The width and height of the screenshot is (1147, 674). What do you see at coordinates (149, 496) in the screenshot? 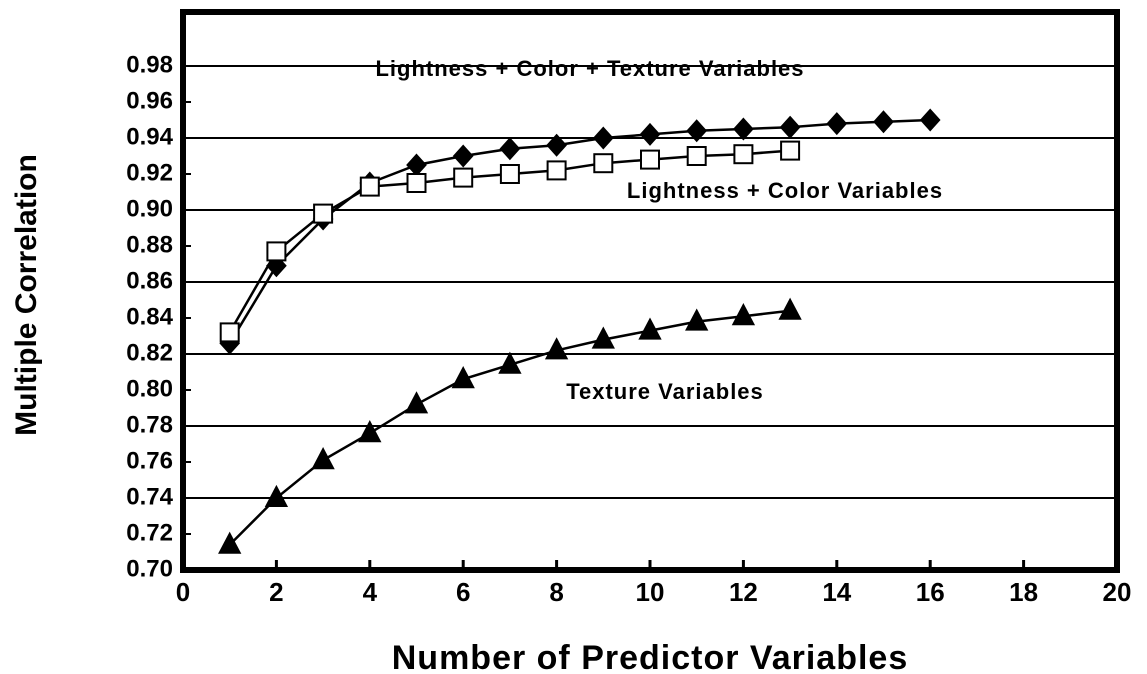
I see `y-tick-label: 0.74` at bounding box center [149, 496].